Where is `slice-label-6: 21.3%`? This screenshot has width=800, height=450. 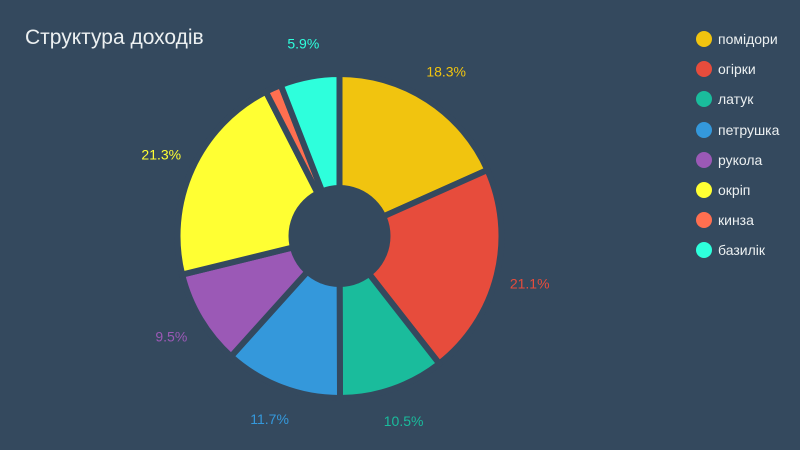
slice-label-6: 21.3% is located at coordinates (161, 154).